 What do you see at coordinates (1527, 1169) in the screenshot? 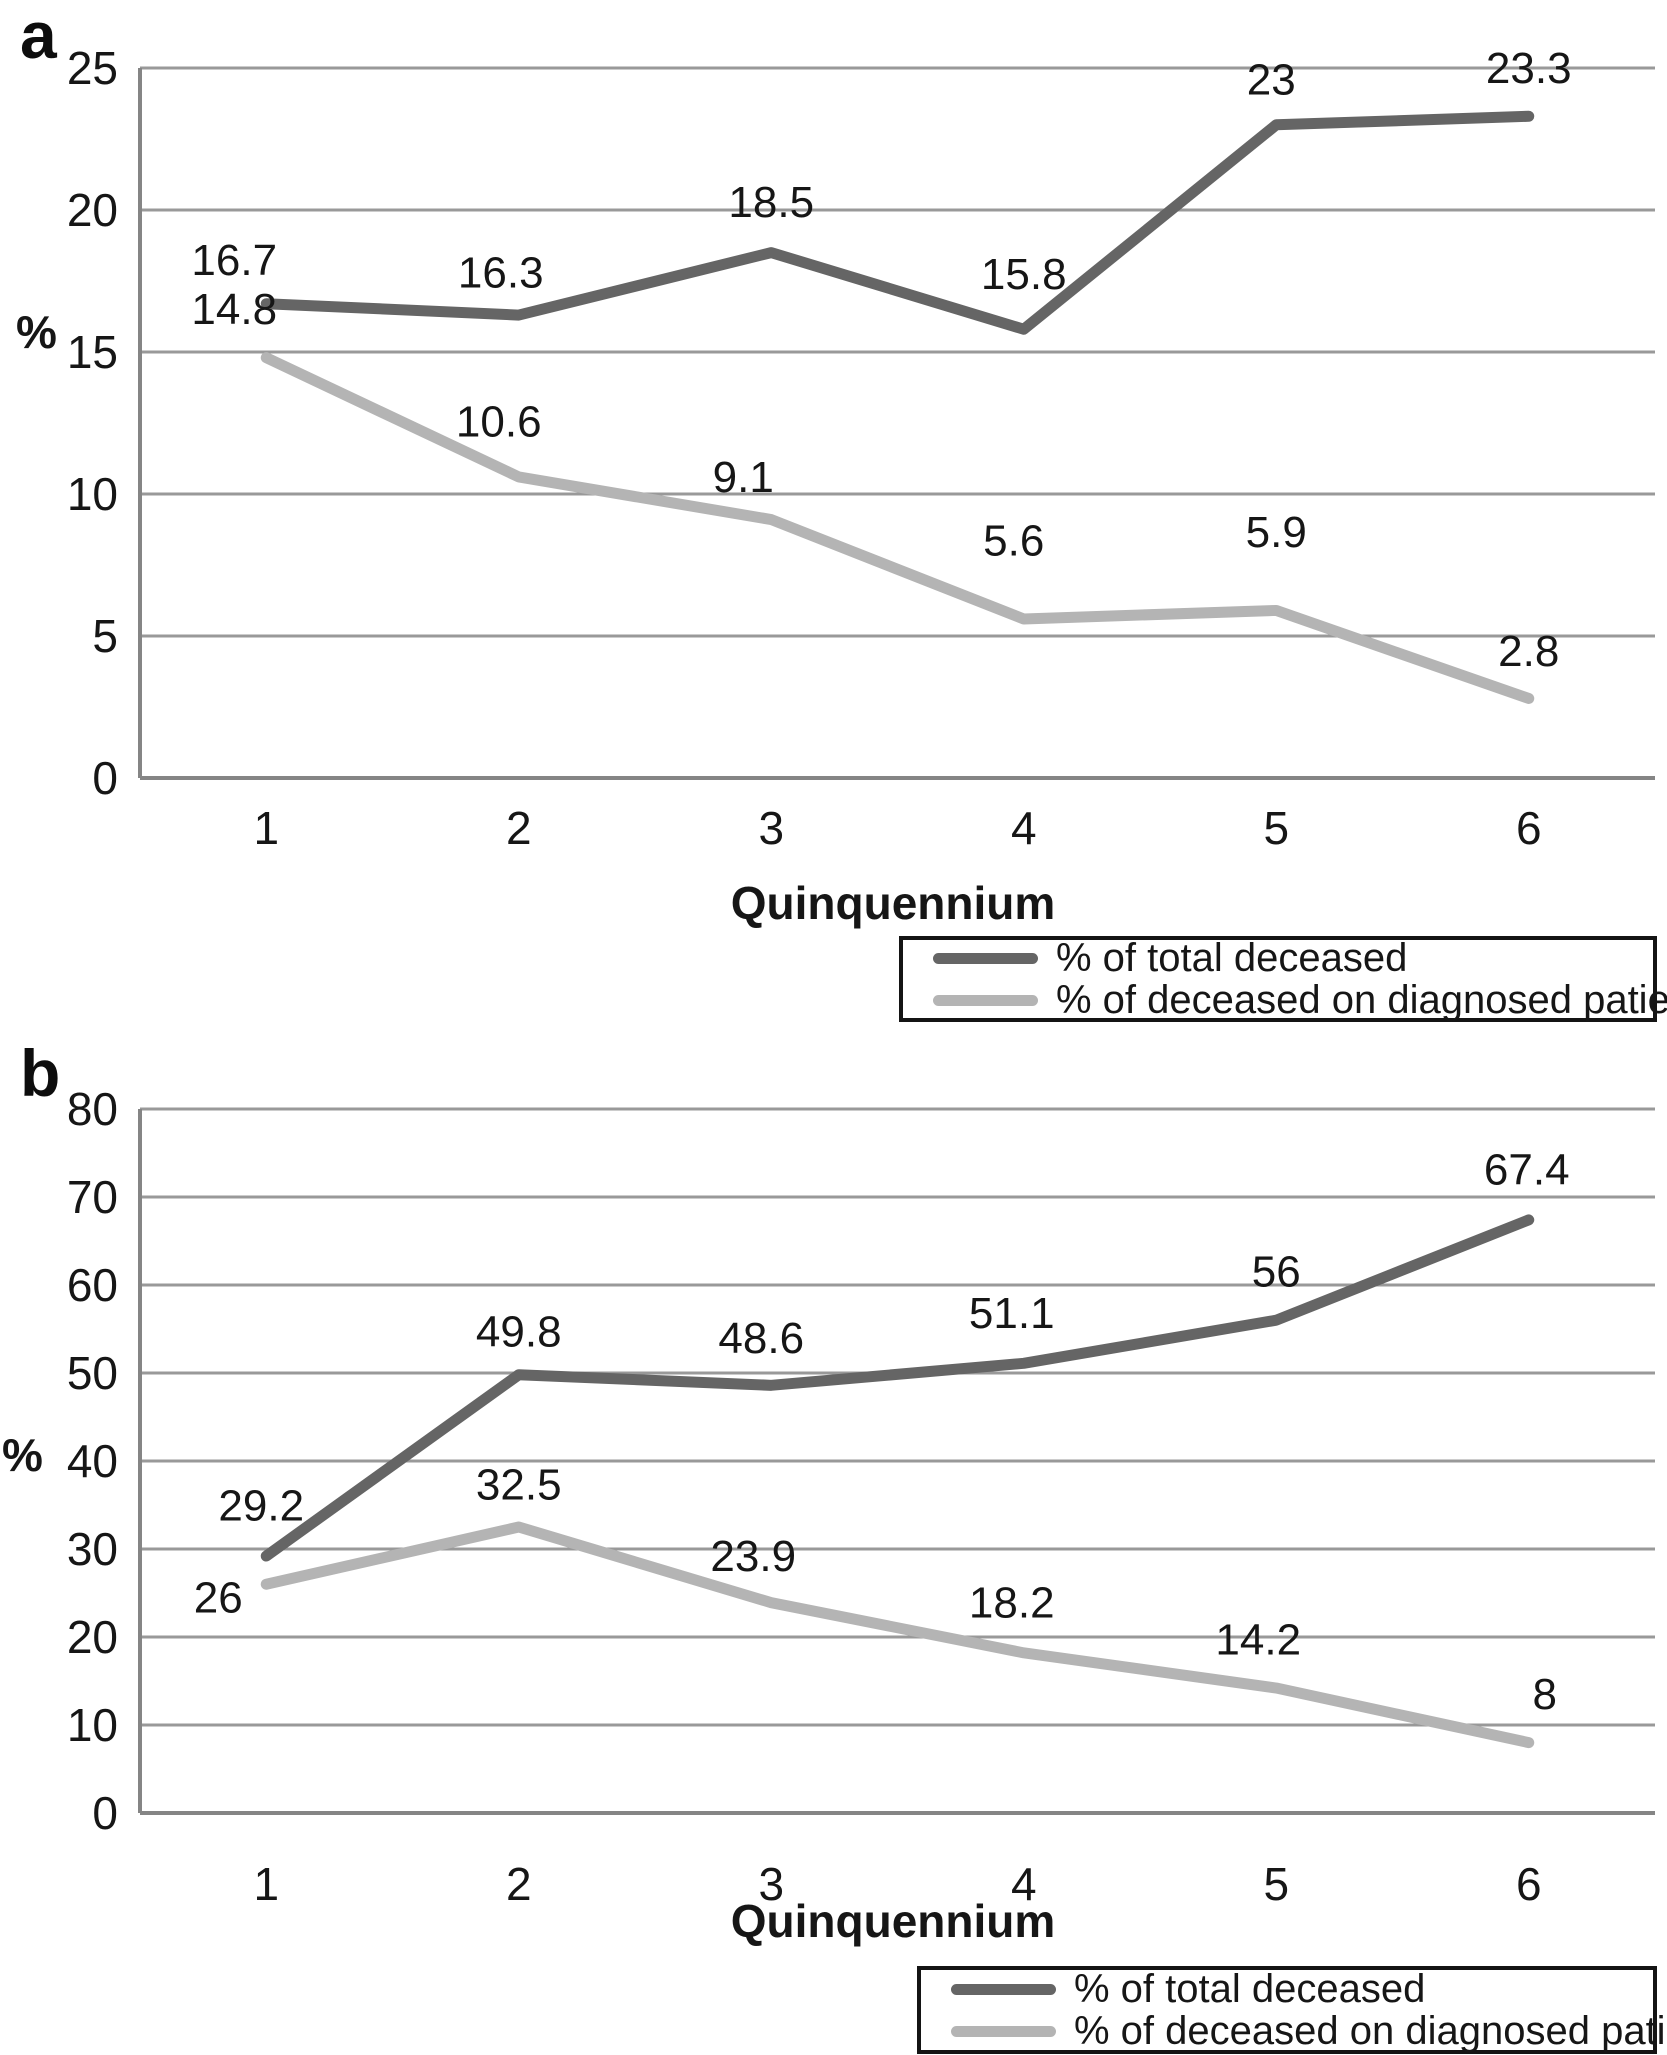
I see `data-label: 67.4` at bounding box center [1527, 1169].